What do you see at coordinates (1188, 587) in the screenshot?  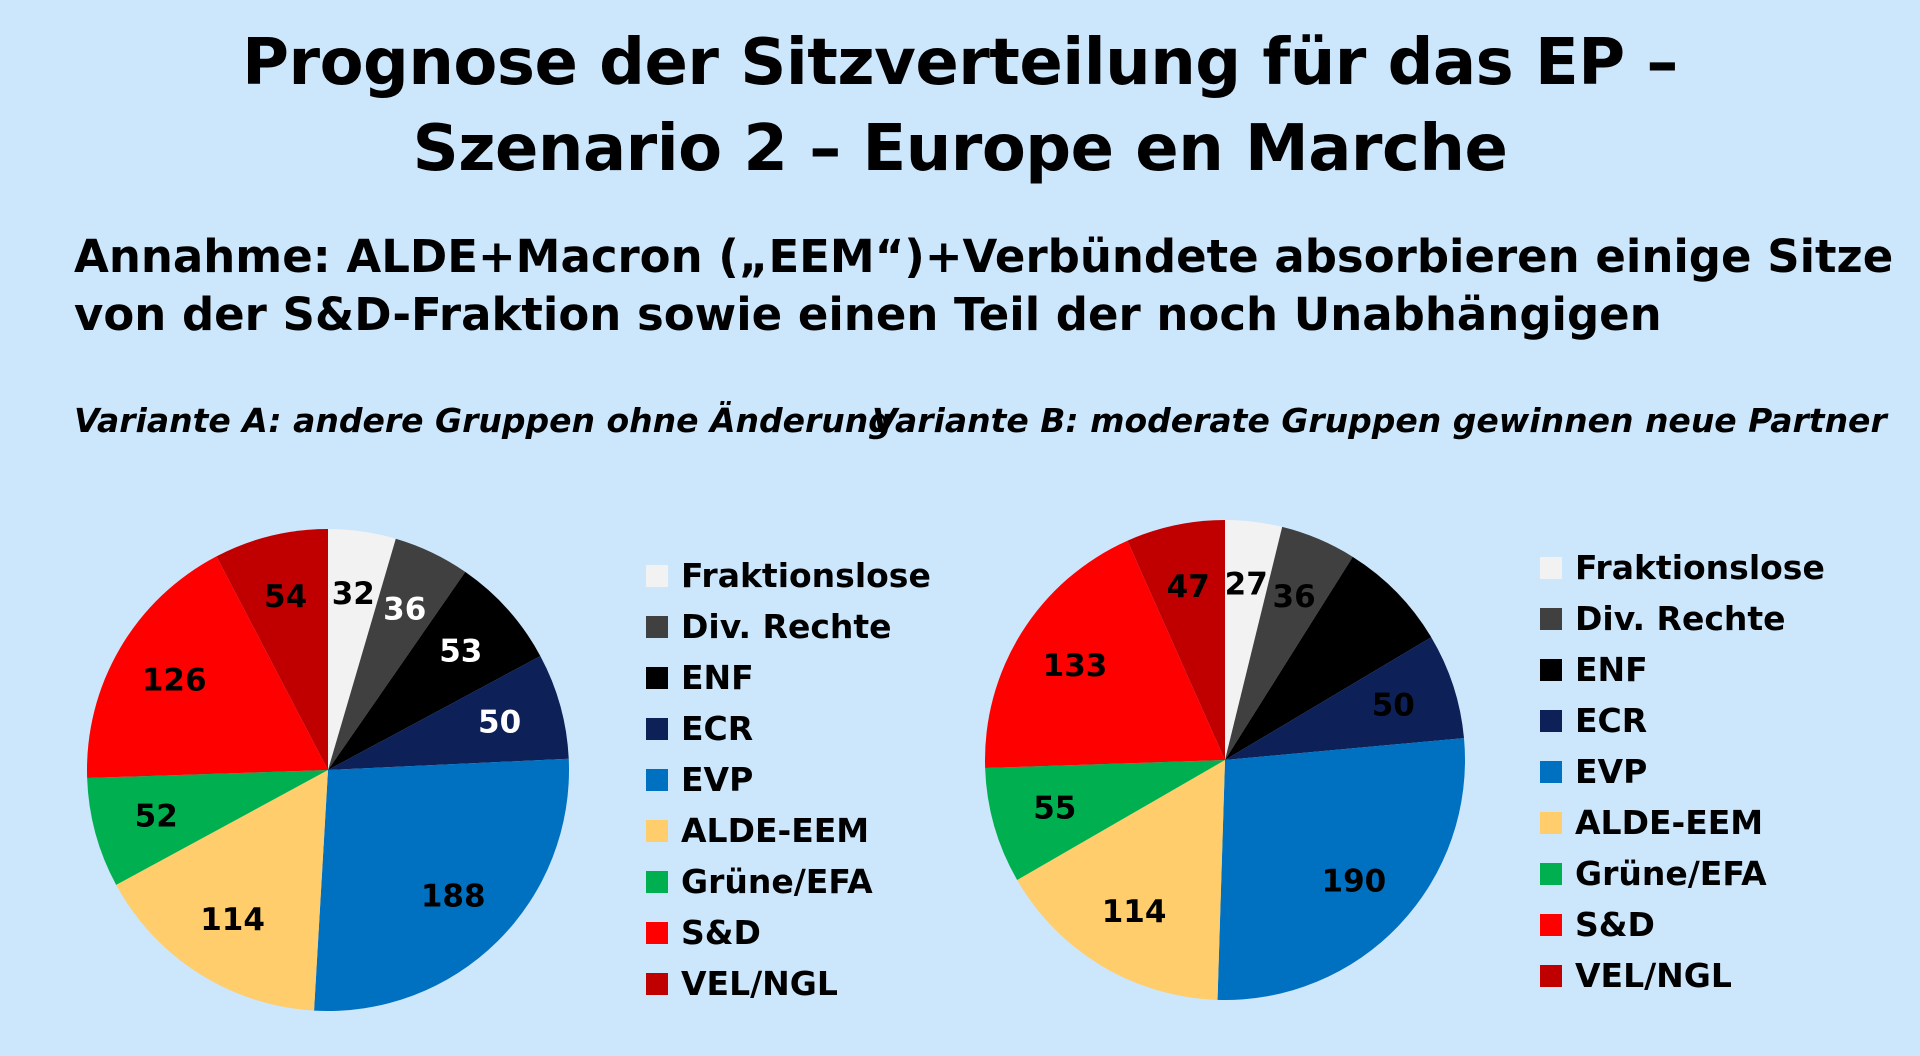 I see `data-label-vel-ngl: 47` at bounding box center [1188, 587].